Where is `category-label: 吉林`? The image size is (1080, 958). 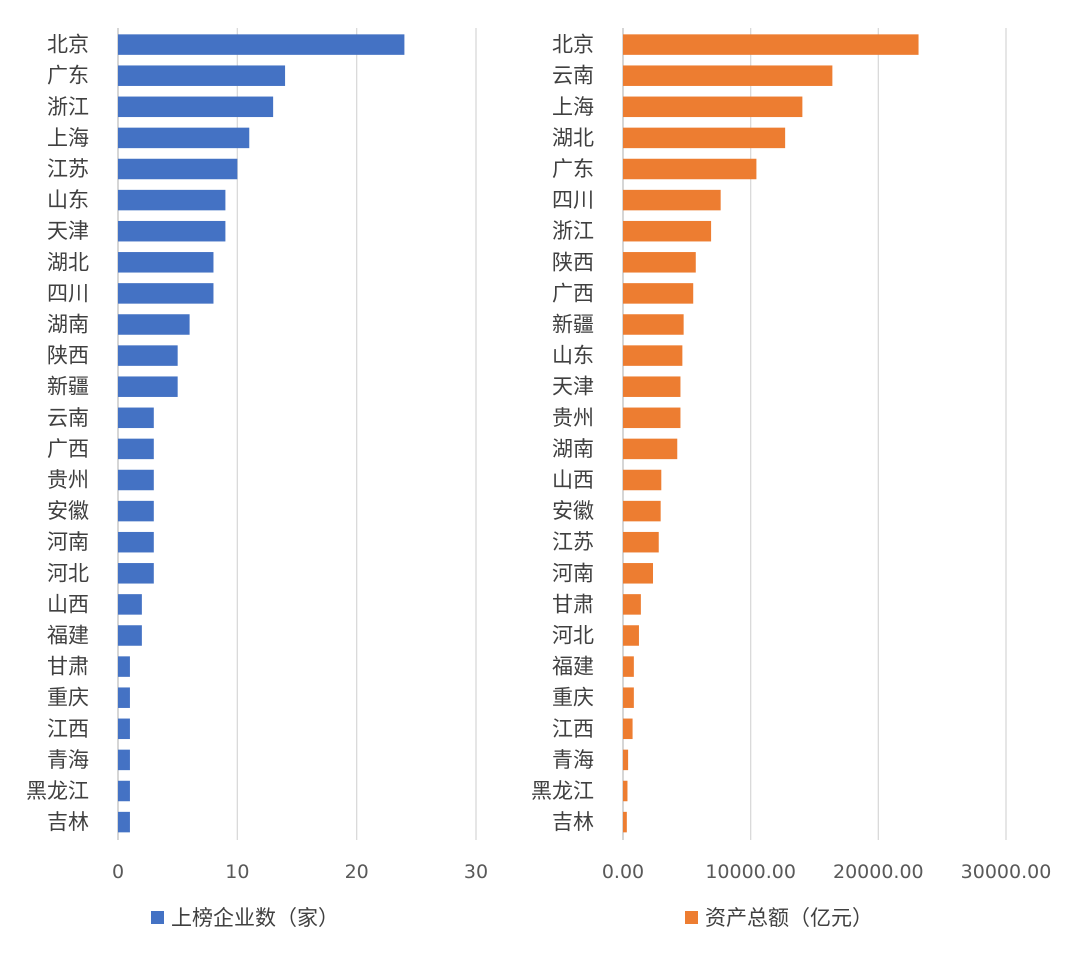
category-label: 吉林 is located at coordinates (573, 822).